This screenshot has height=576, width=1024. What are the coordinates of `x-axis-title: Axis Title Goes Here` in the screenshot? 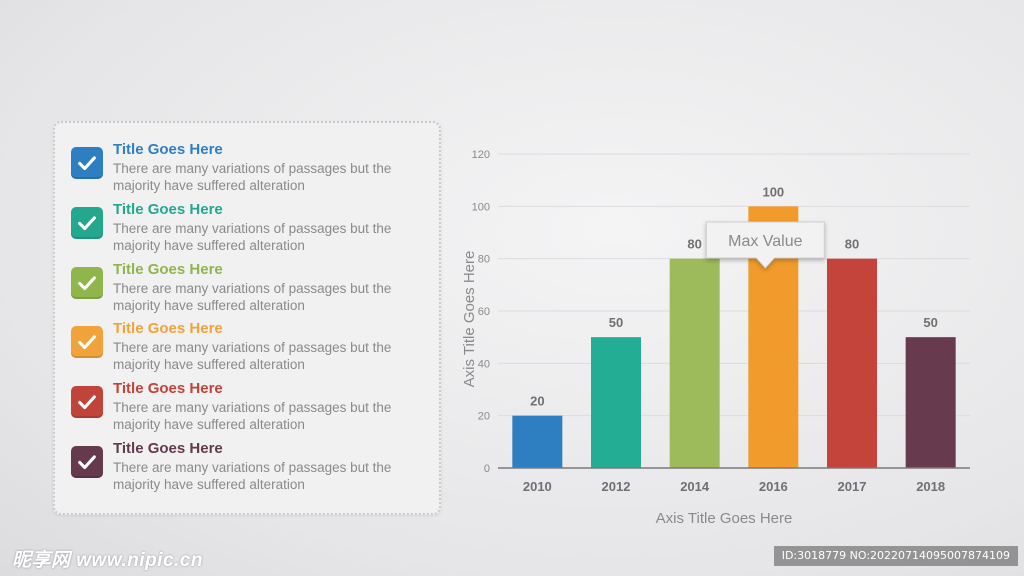 It's located at (724, 518).